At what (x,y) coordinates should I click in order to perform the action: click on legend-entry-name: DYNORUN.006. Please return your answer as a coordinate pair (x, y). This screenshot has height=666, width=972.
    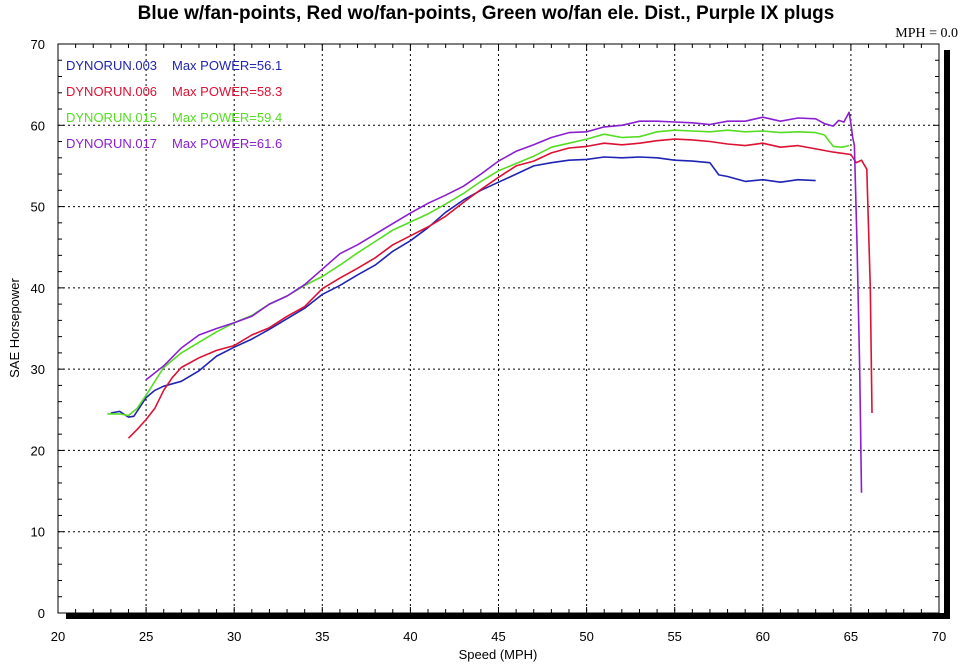
    Looking at the image, I should click on (111, 91).